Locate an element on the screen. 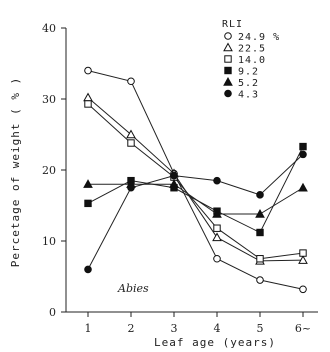 The image size is (330, 352). annotation-abies: Abies is located at coordinates (133, 288).